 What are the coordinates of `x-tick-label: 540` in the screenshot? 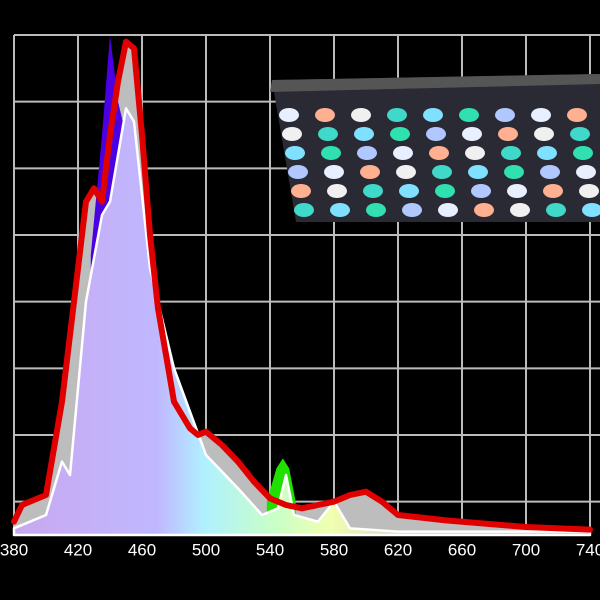 It's located at (270, 549).